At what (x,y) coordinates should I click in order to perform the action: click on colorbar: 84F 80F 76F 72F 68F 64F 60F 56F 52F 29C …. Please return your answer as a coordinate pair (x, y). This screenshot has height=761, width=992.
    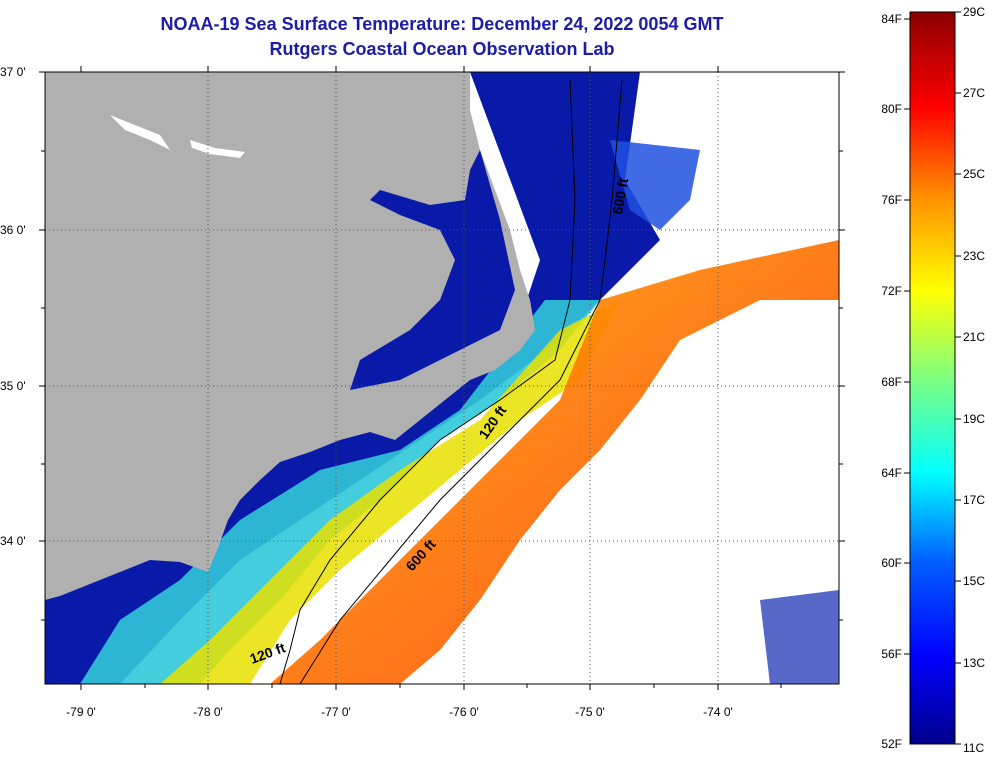
    Looking at the image, I should click on (933, 380).